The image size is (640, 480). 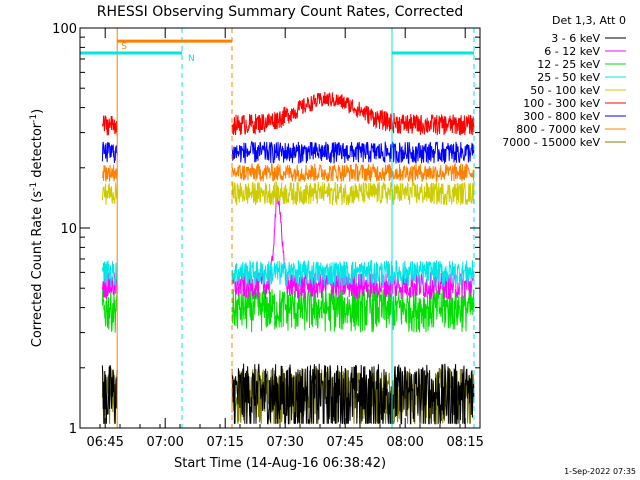 What do you see at coordinates (551, 142) in the screenshot?
I see `legend-item-label: 7000 - 15000 keV` at bounding box center [551, 142].